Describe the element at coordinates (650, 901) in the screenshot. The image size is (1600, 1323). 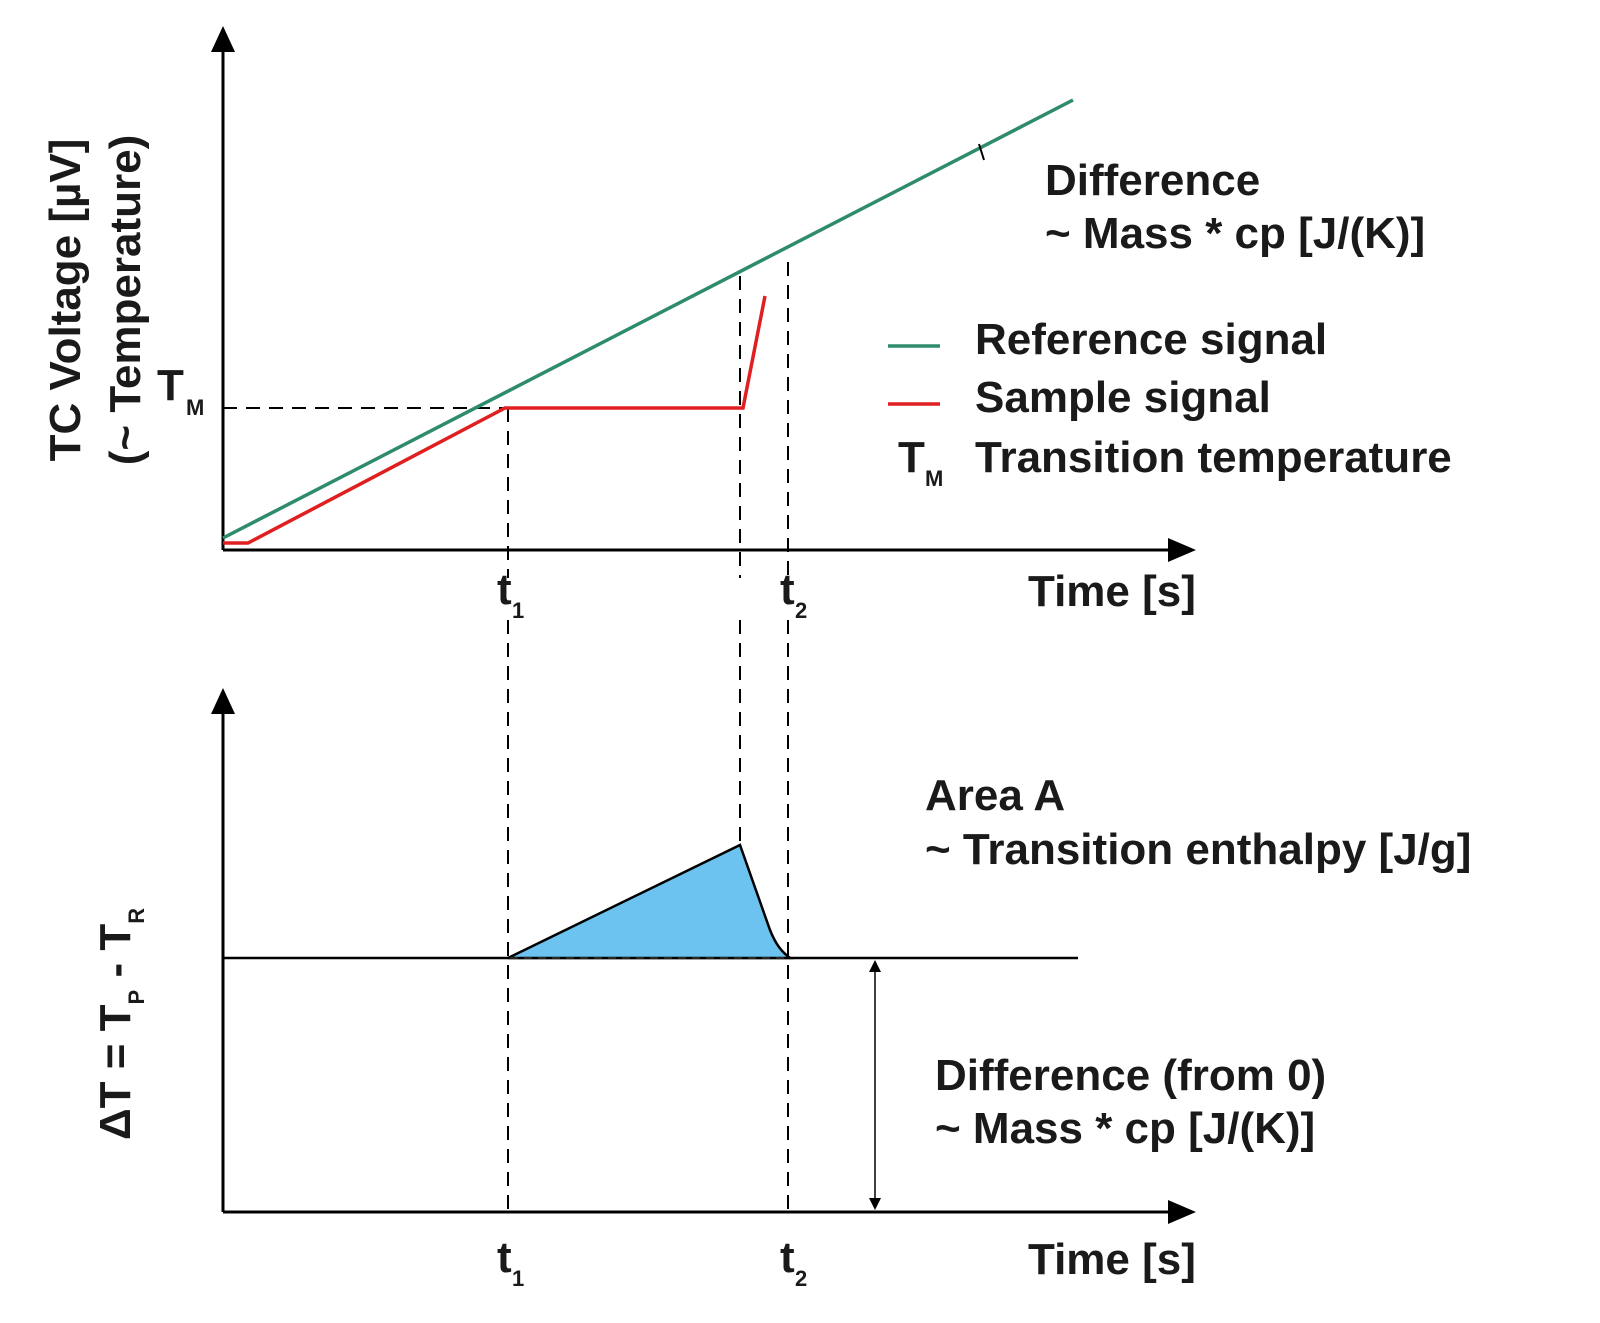
I see `enthalpy-area` at that location.